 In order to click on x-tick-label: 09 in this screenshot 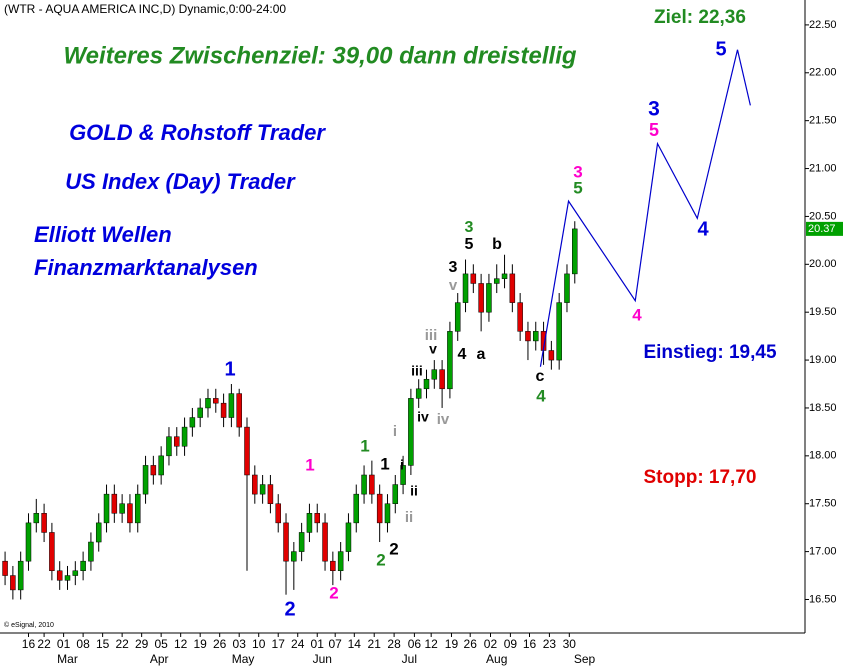, I will do `click(511, 644)`.